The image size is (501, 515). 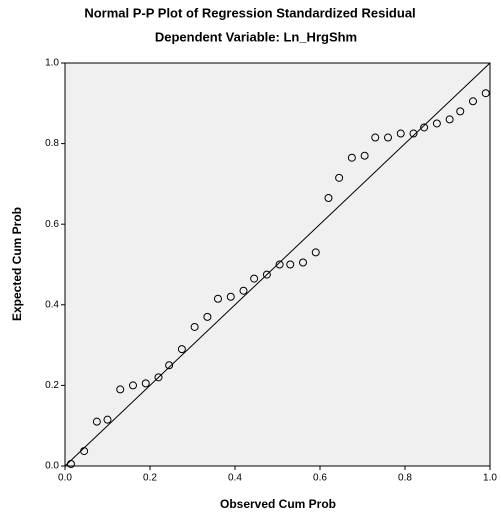 What do you see at coordinates (17, 264) in the screenshot?
I see `y-axis-label: Expected Cum Prob` at bounding box center [17, 264].